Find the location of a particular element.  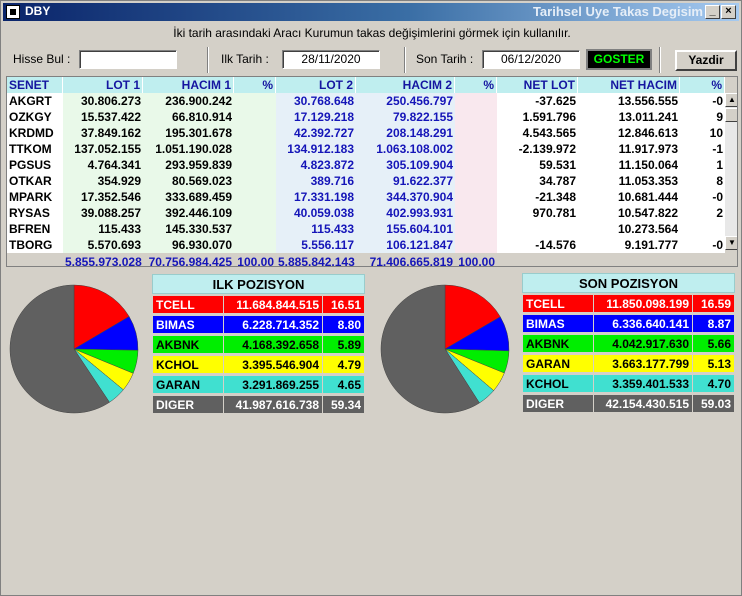

title-bar: DBY Tarihsel Uye Takas Degisim _ × is located at coordinates (371, 12).